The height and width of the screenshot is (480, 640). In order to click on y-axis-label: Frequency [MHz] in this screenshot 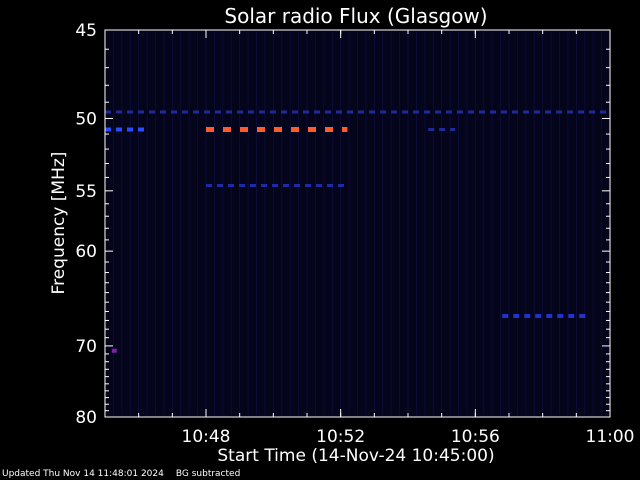, I will do `click(59, 223)`.